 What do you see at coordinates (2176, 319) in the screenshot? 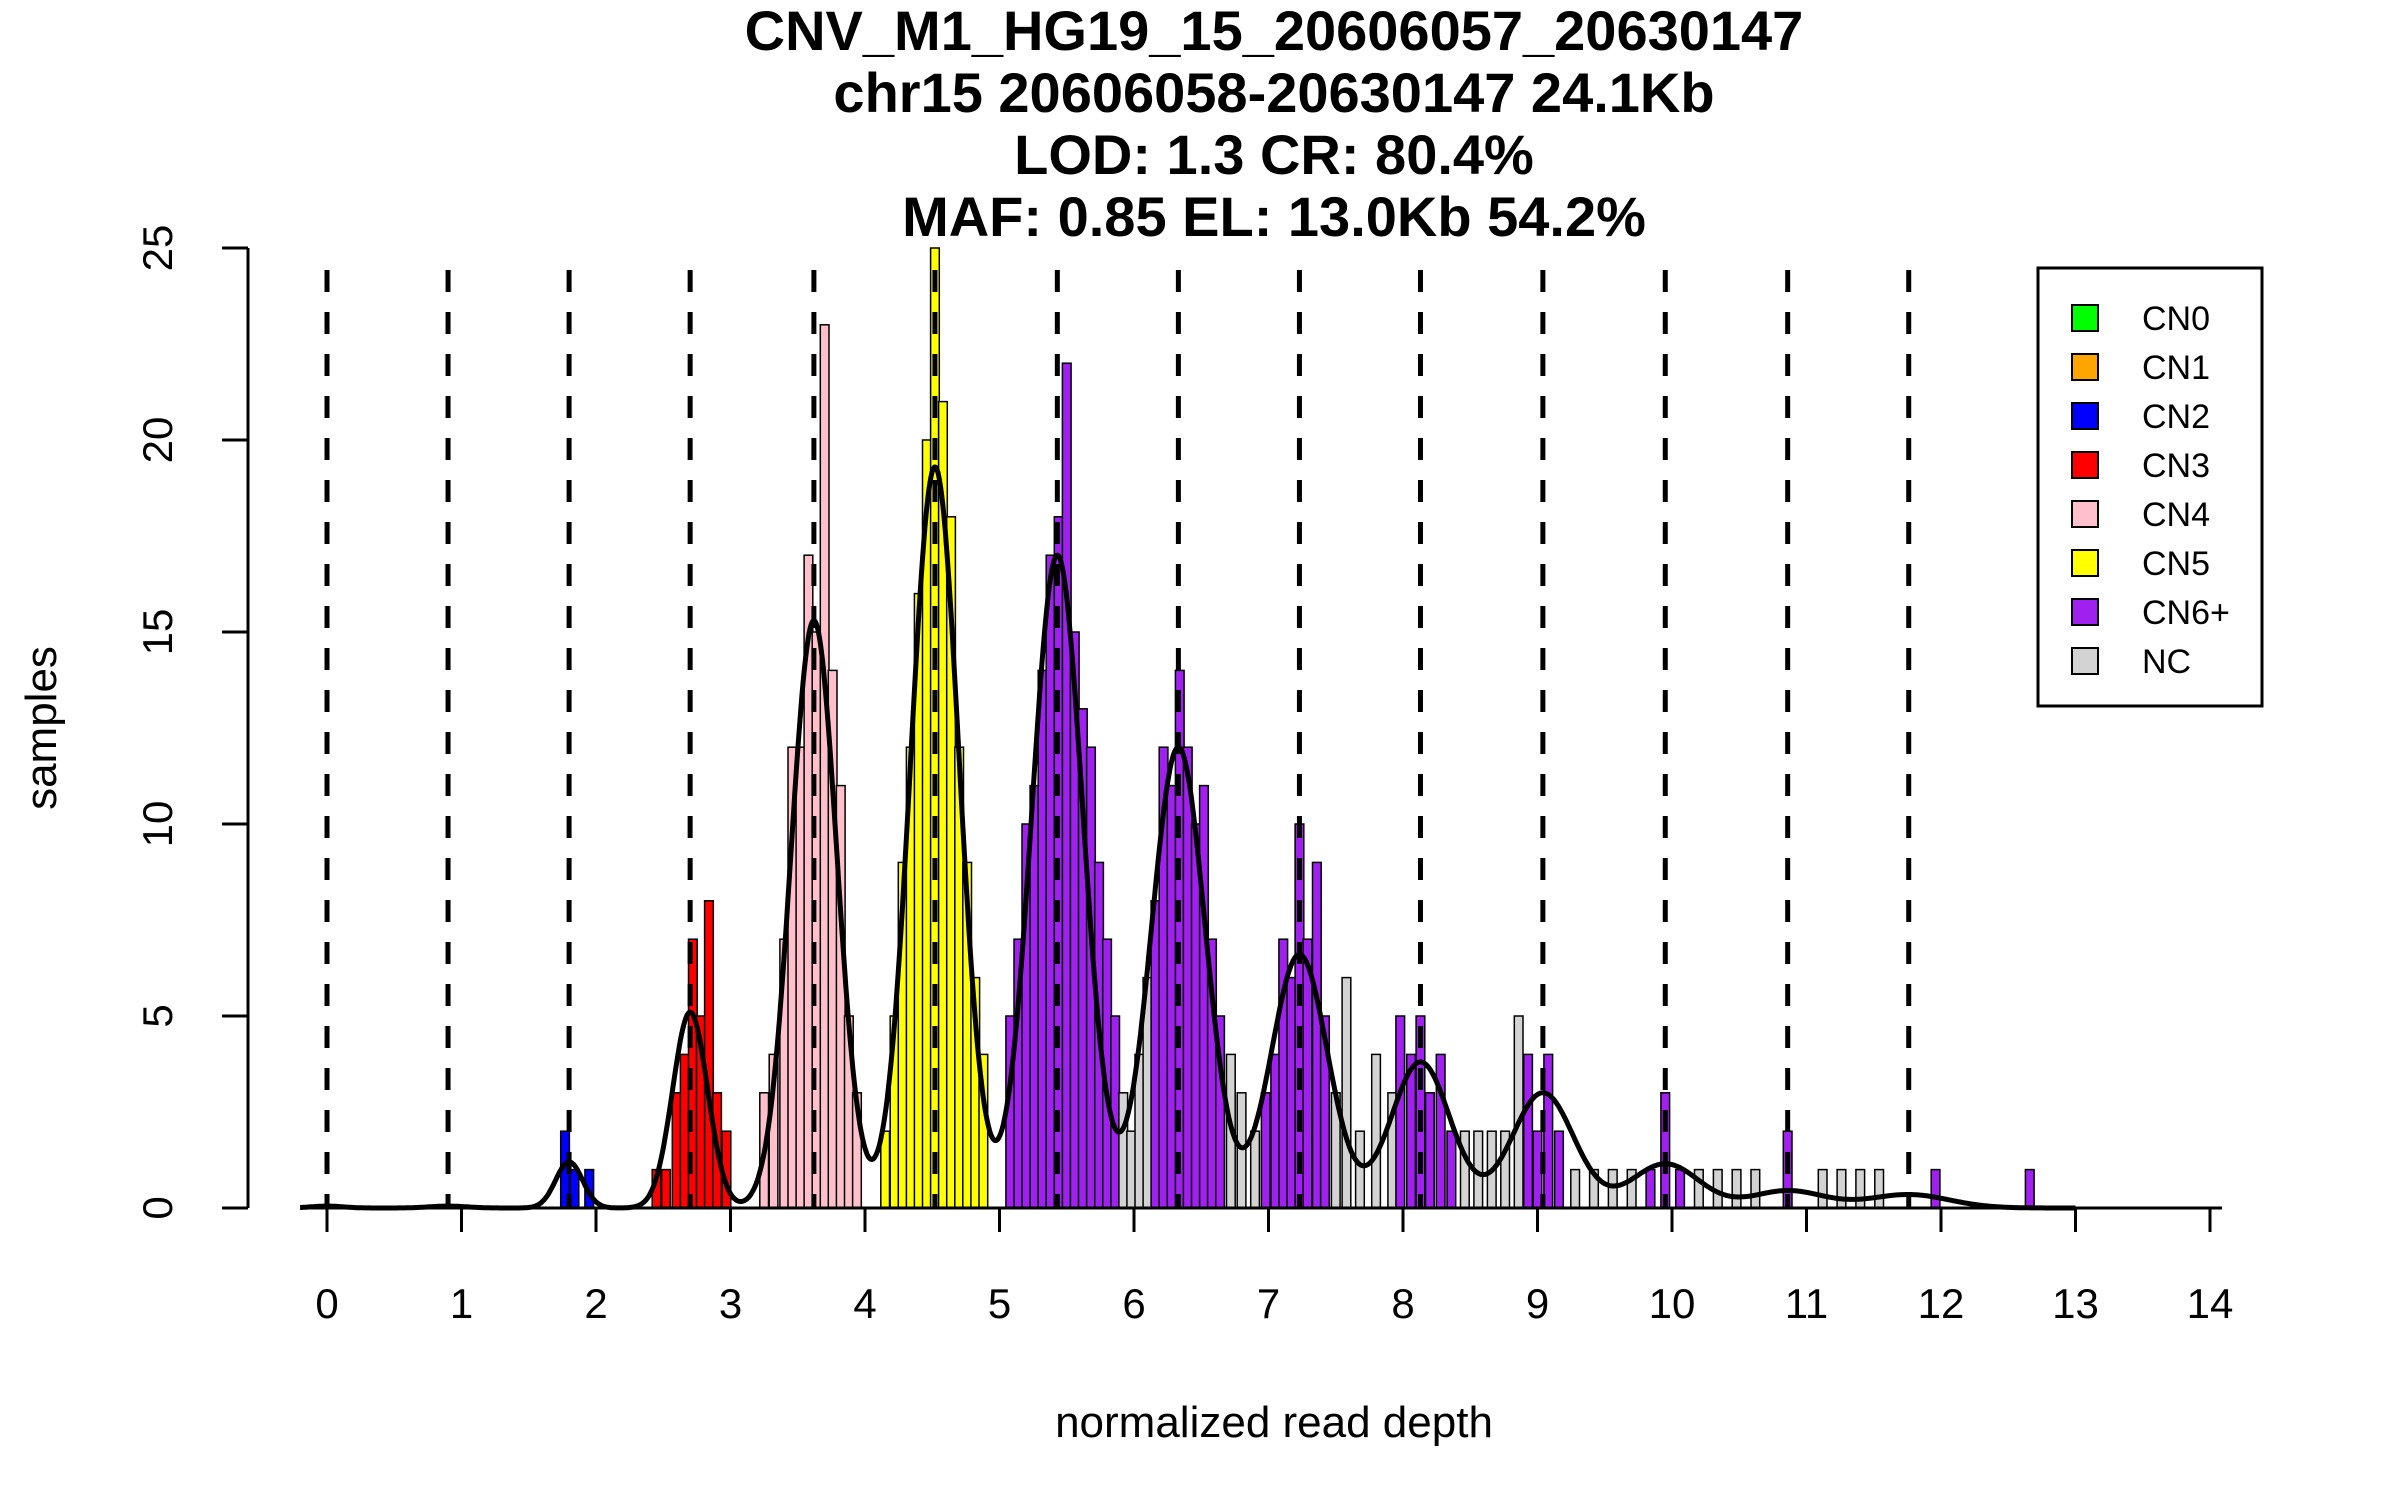
I see `legend-label: CN0` at bounding box center [2176, 319].